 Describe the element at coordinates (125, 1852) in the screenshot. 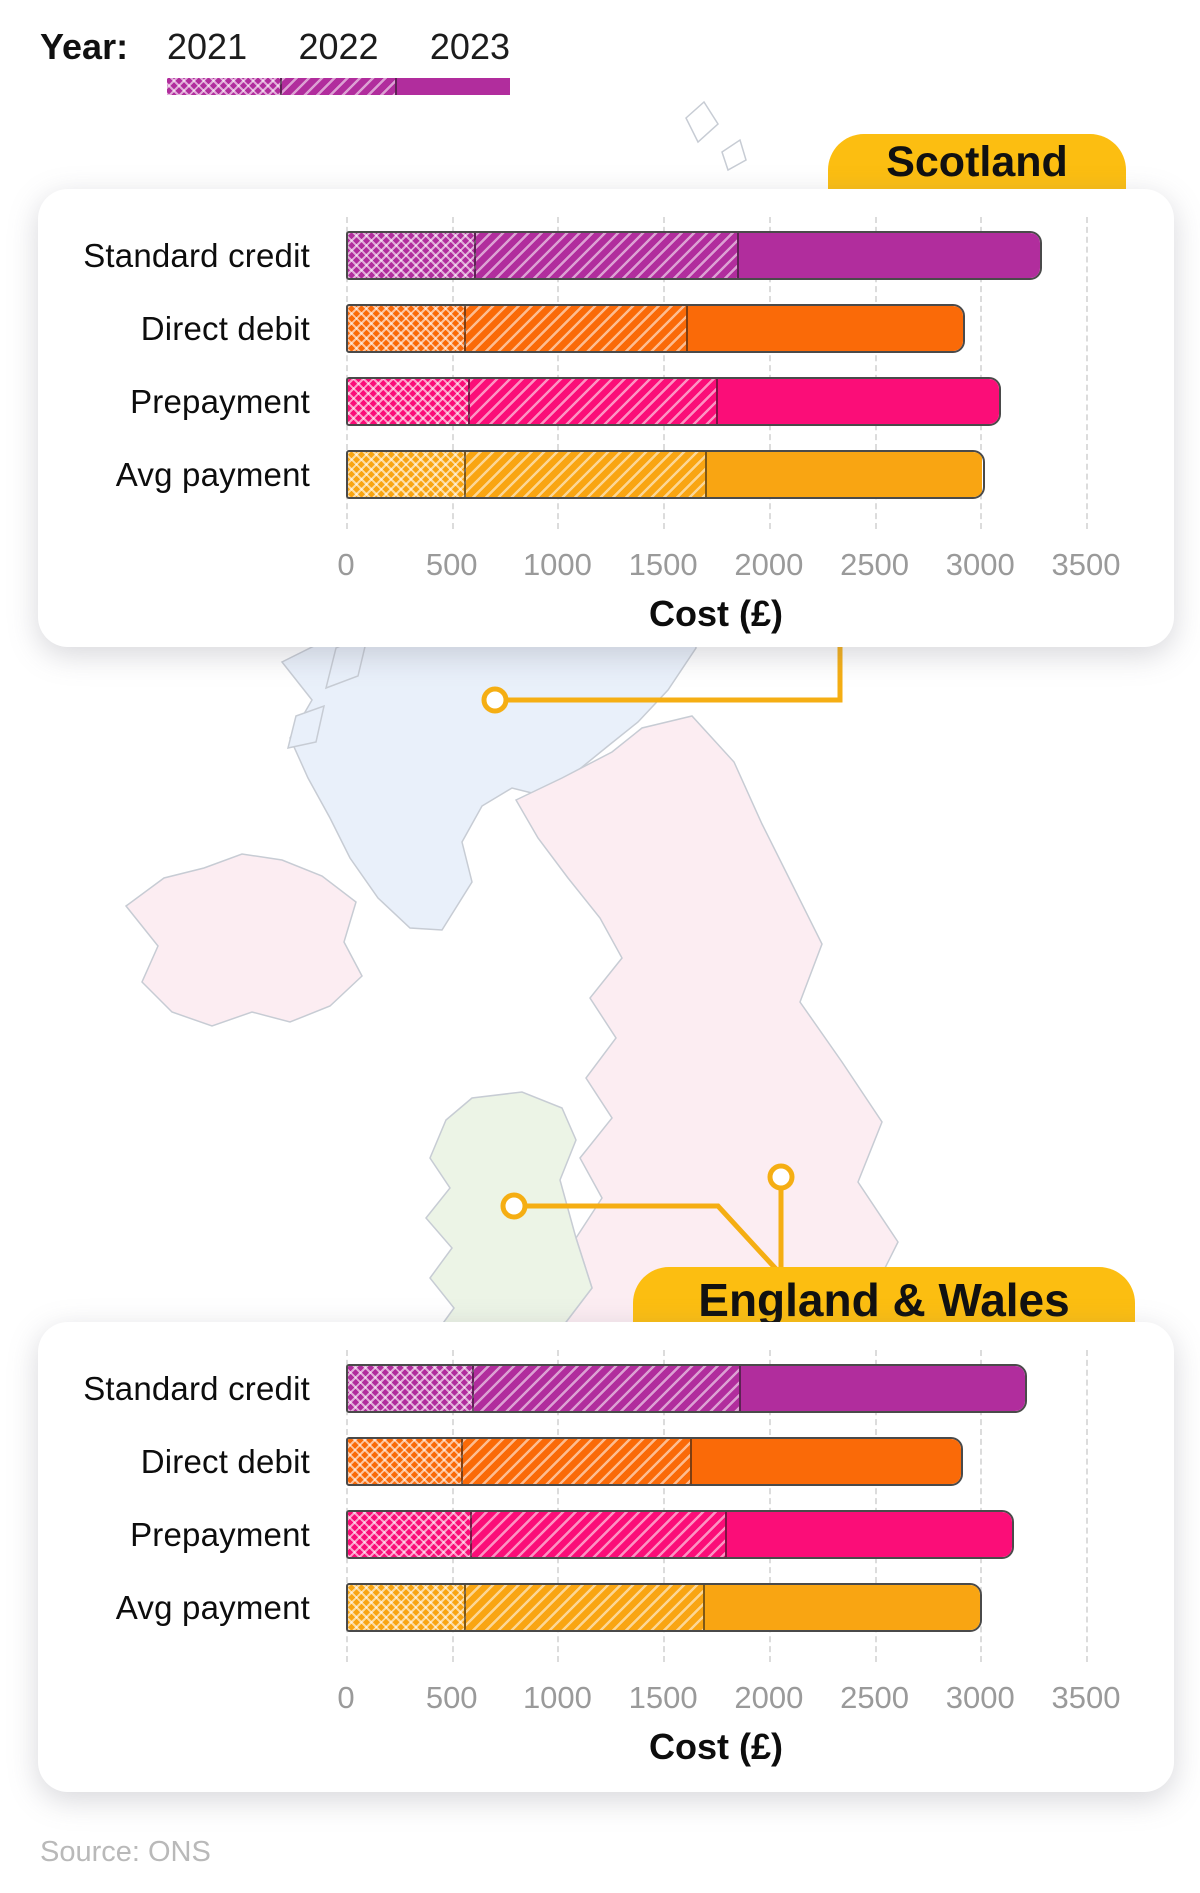

I see `source-note: Source: ONS` at that location.